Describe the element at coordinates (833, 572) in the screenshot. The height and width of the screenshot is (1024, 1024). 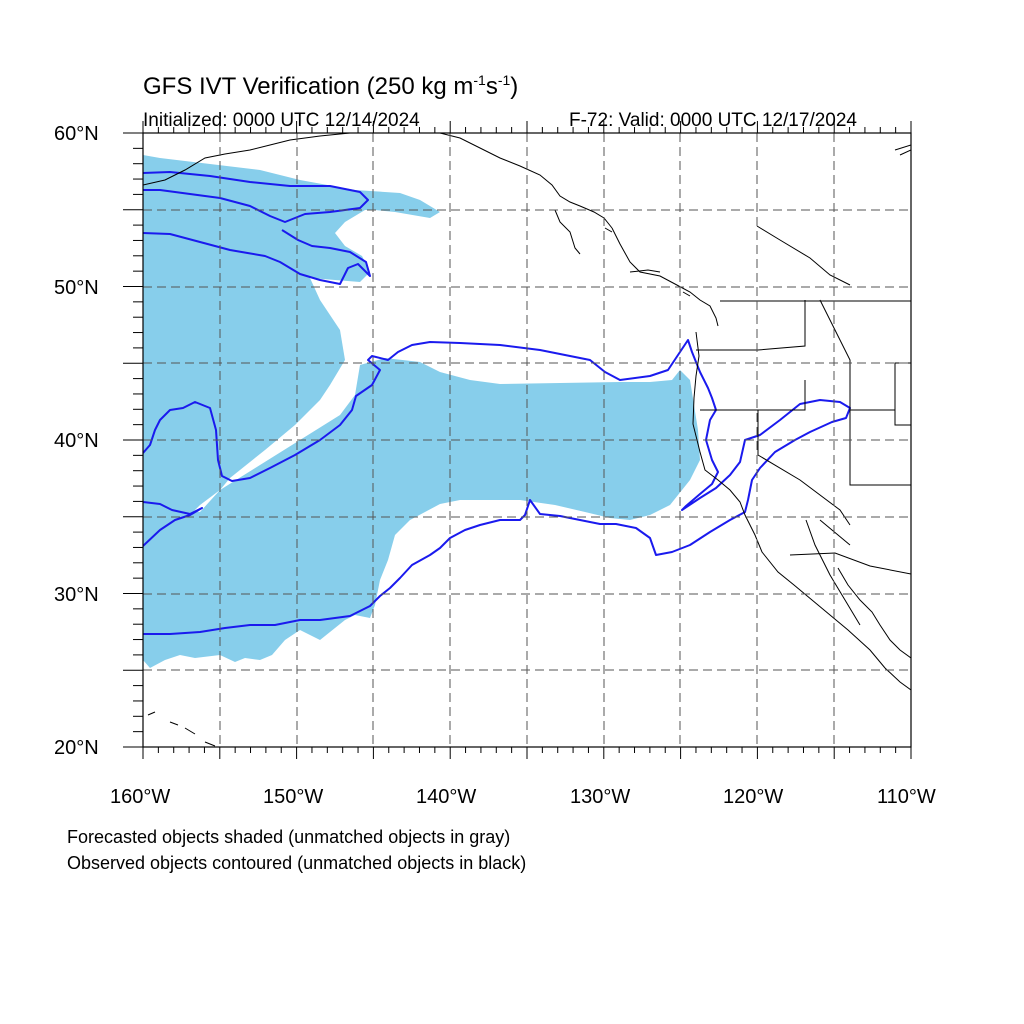
I see `mexico-coast` at that location.